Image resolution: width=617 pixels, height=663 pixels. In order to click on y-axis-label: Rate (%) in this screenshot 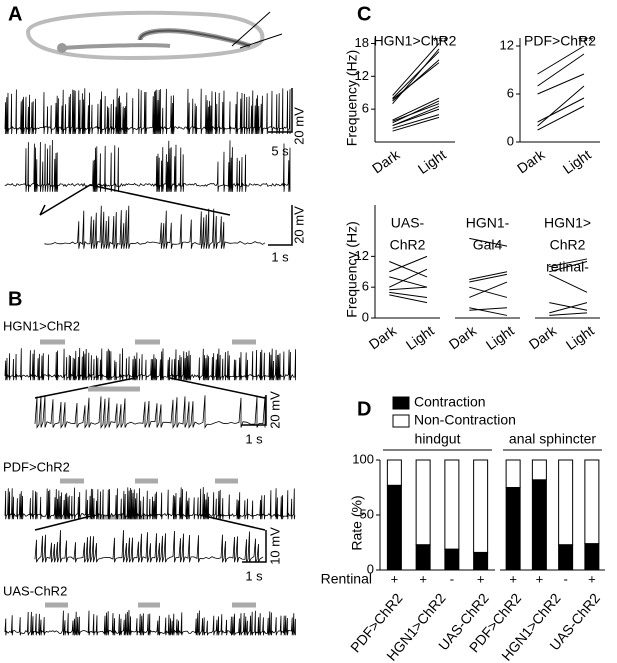, I will do `click(357, 522)`.